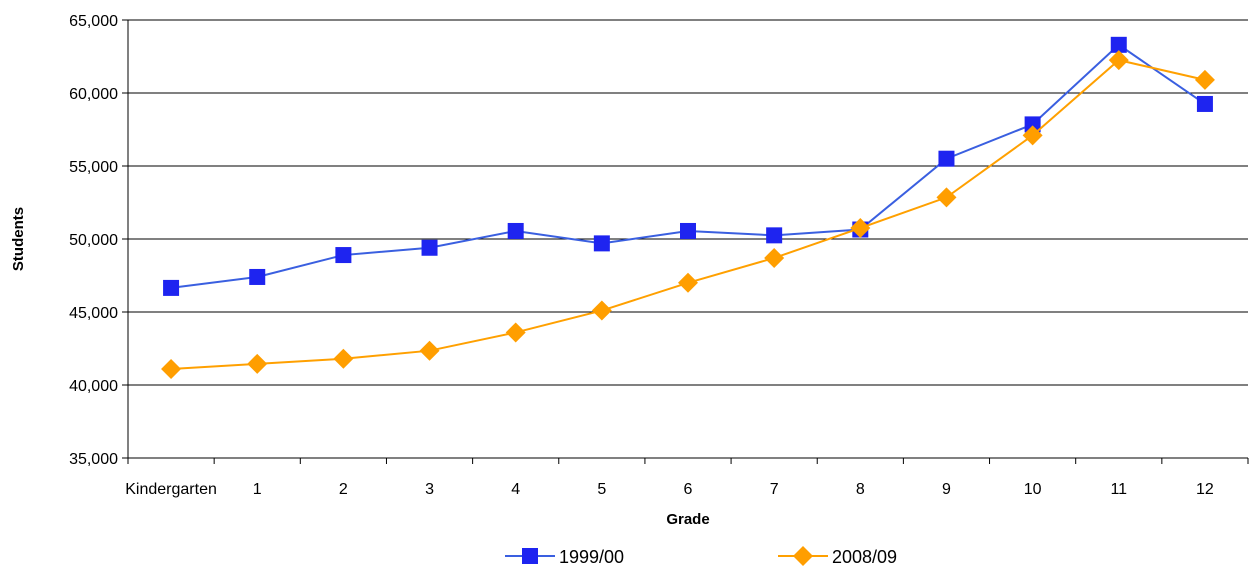 This screenshot has height=572, width=1252. What do you see at coordinates (343, 489) in the screenshot?
I see `x-tick-label: 2` at bounding box center [343, 489].